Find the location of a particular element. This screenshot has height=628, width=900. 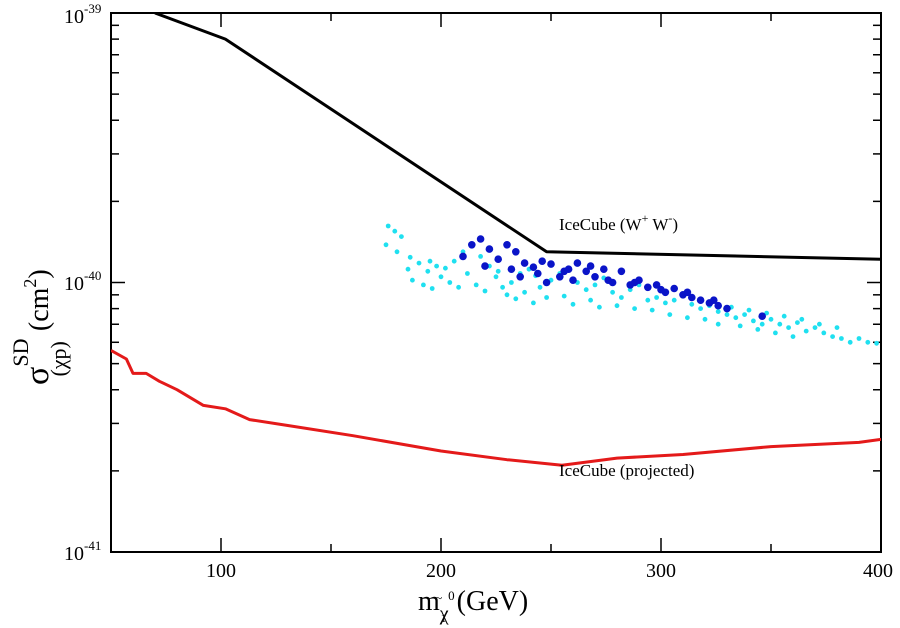

x-axis-label: mχ~ 0 1(GeV) is located at coordinates (473, 605).